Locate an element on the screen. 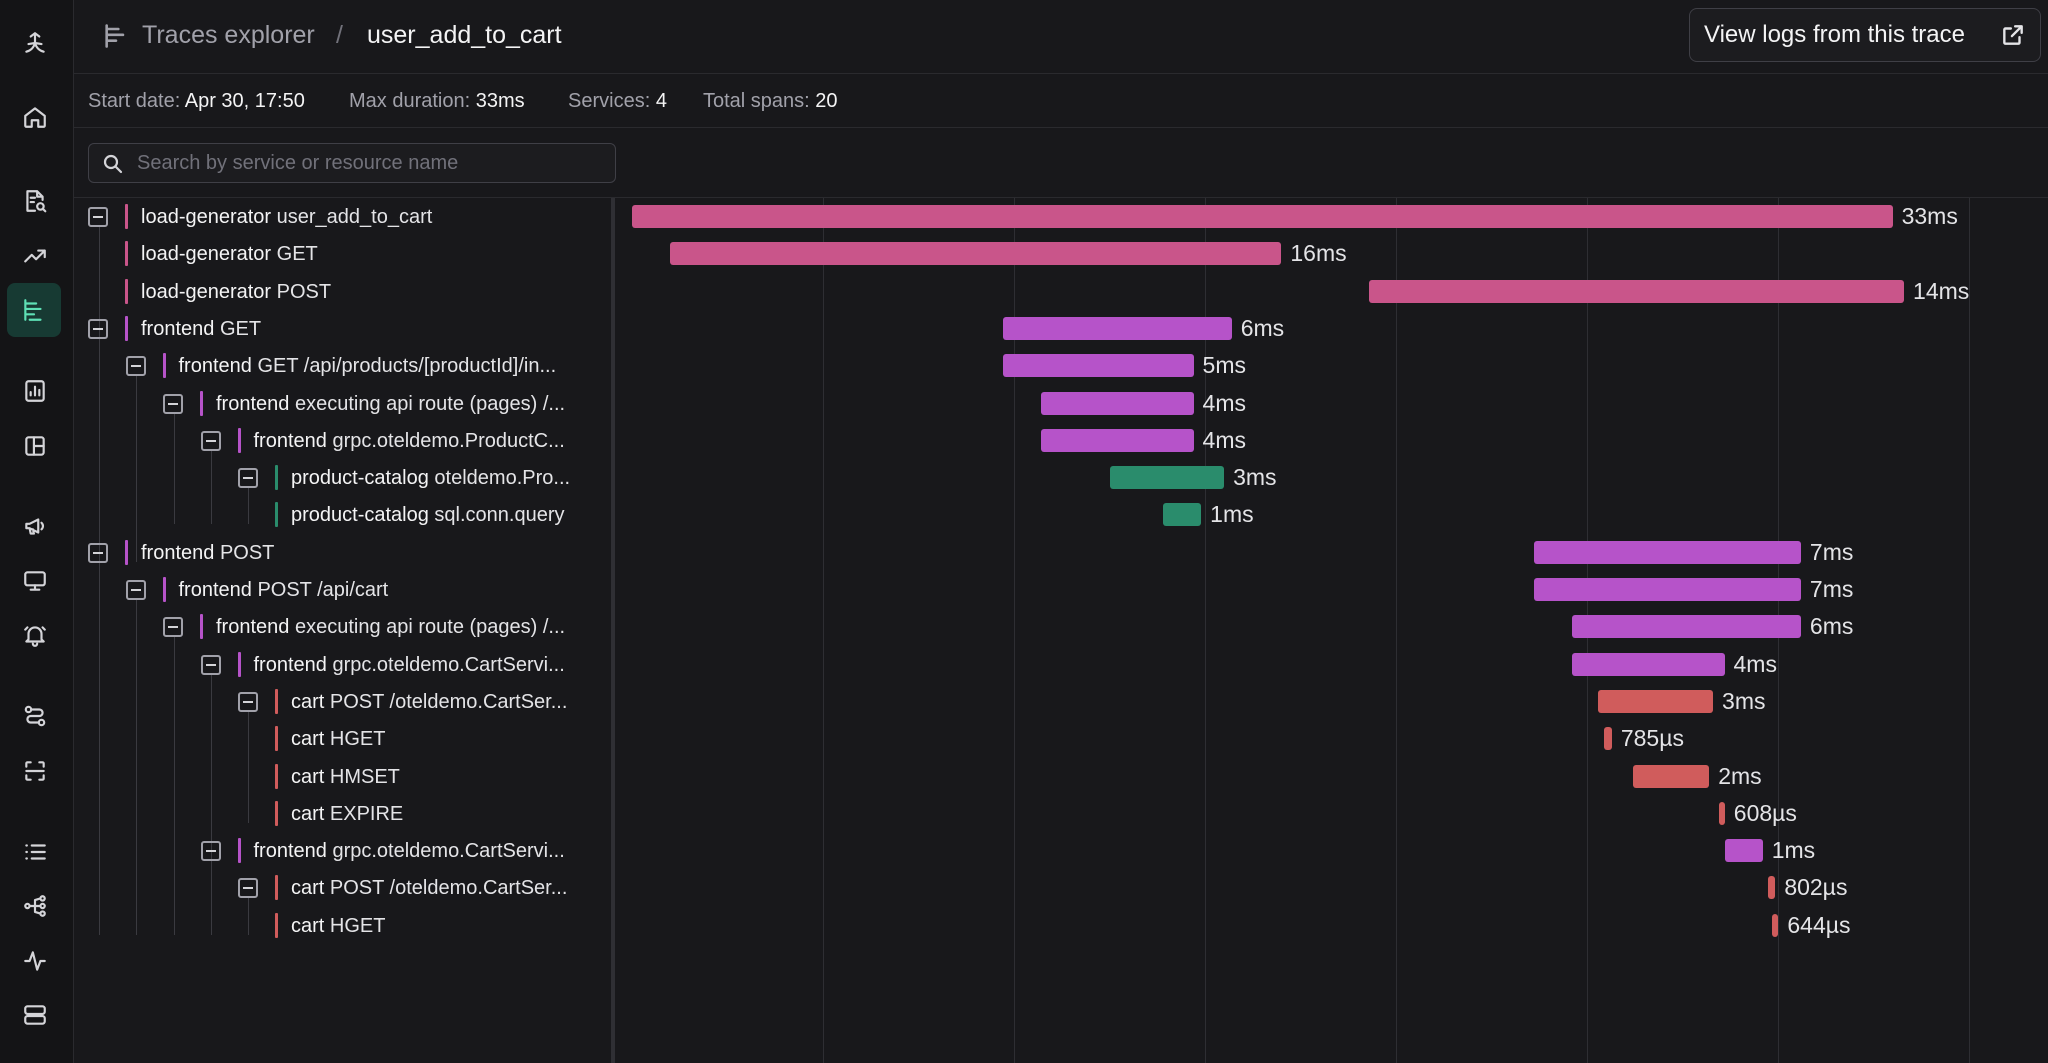 The image size is (2048, 1063). span-row: load-generator GET is located at coordinates (343, 253).